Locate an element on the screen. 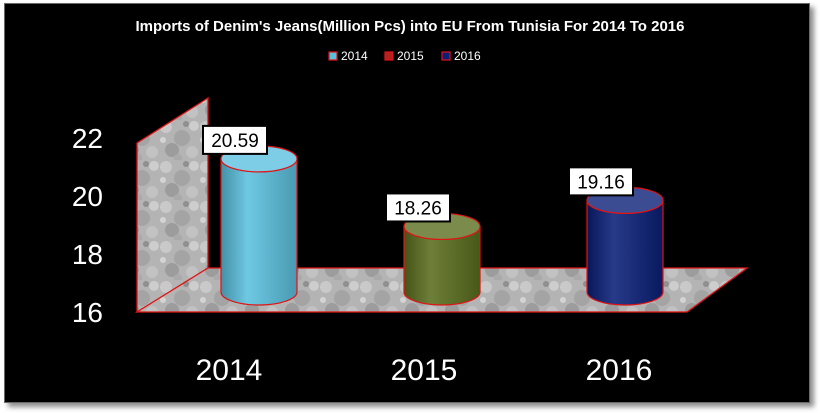 The width and height of the screenshot is (820, 413). bar-2014 is located at coordinates (259, 225).